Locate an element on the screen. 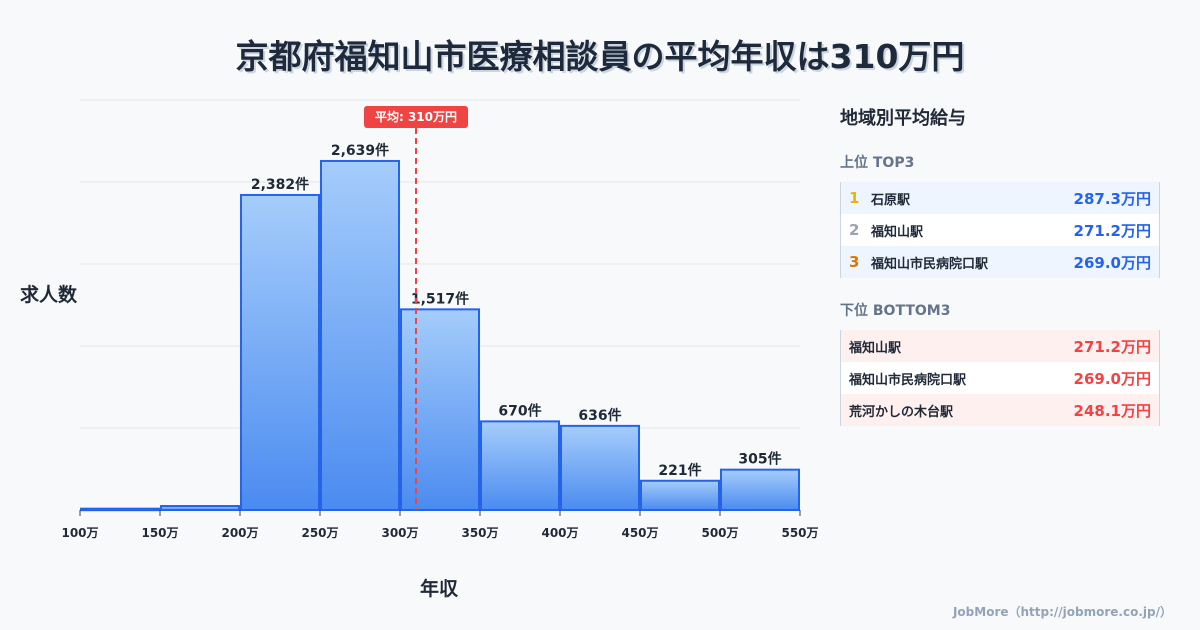  salary-value: 248.1万円 is located at coordinates (1112, 410).